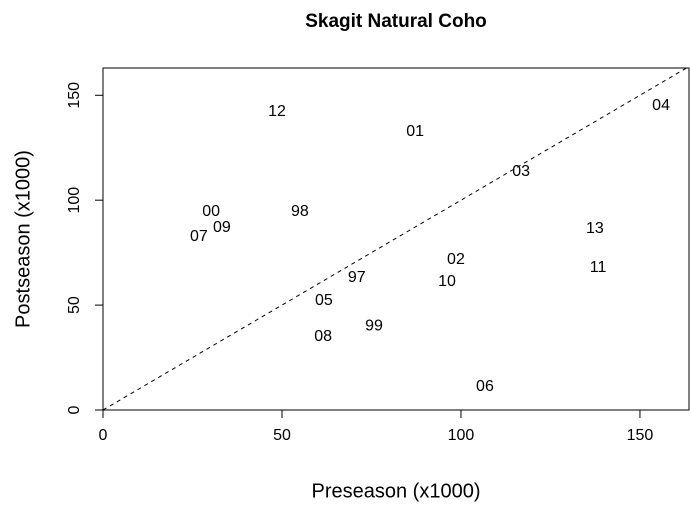  I want to click on point-label: 99, so click(374, 325).